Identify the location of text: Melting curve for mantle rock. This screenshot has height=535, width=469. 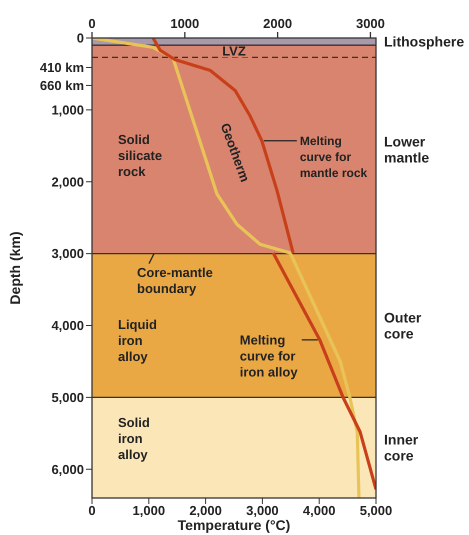
(334, 157).